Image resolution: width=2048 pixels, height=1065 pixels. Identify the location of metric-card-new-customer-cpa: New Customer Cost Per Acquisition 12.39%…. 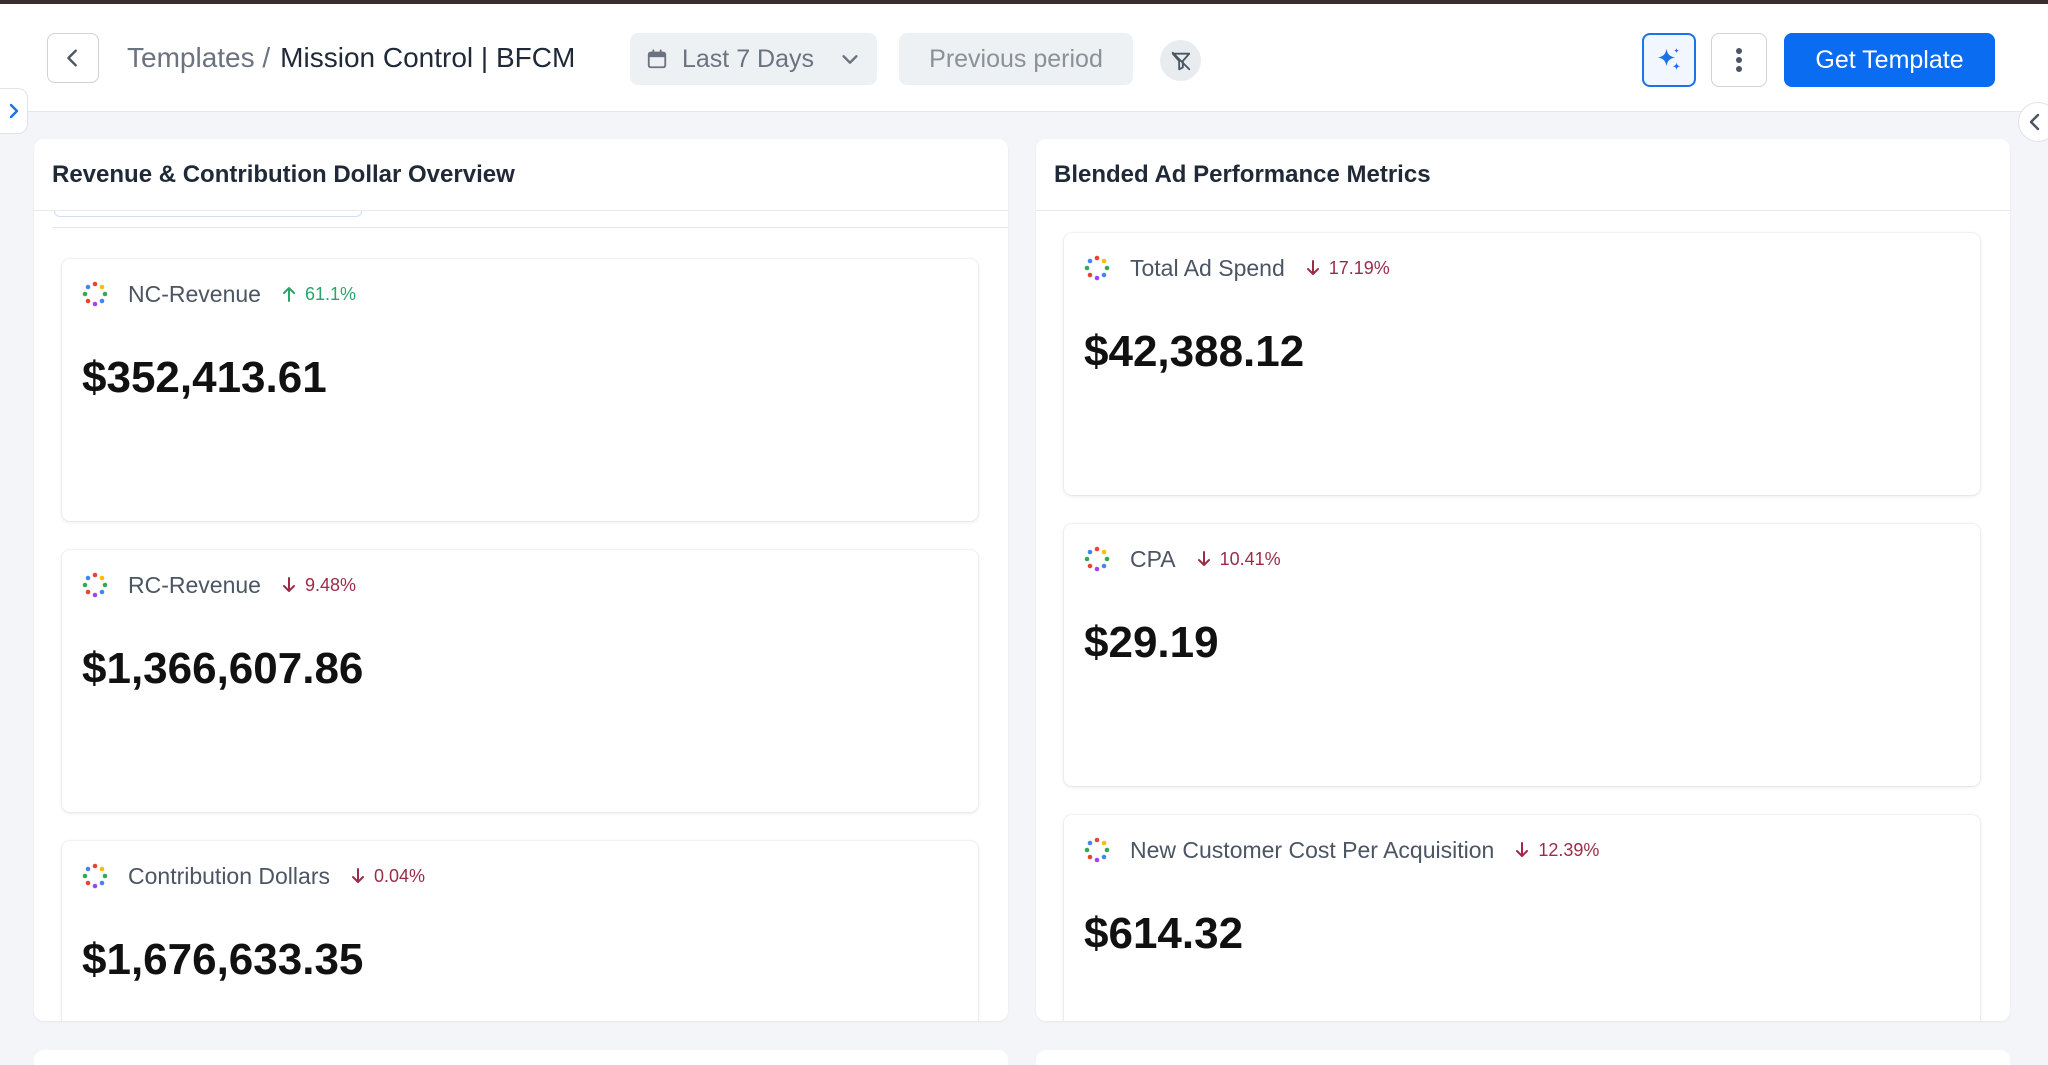
(1522, 918).